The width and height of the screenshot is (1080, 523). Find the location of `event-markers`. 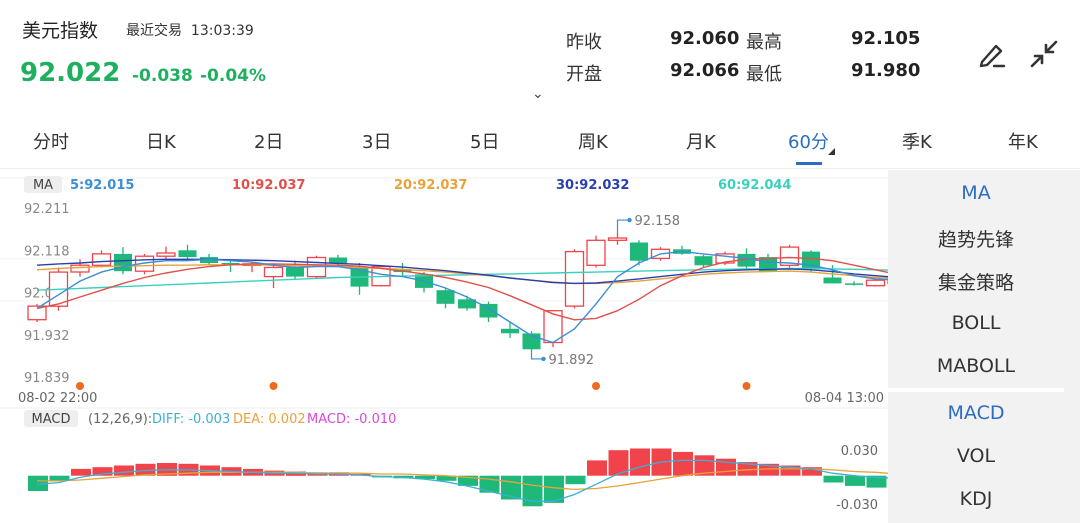

event-markers is located at coordinates (413, 386).